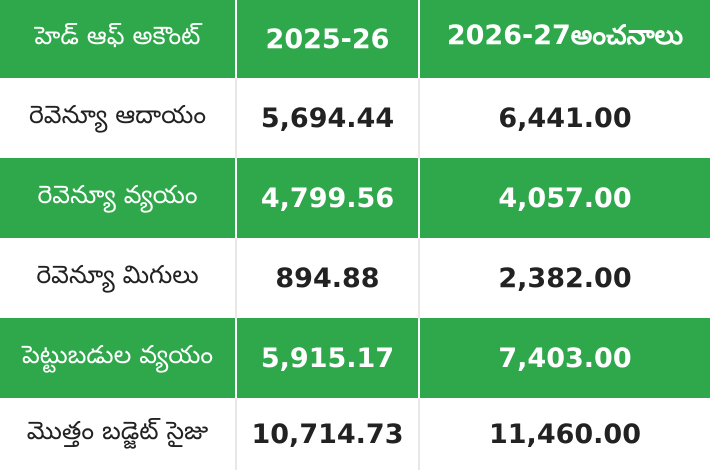 This screenshot has width=710, height=470. I want to click on header-cell: 2025-26, so click(326, 39).